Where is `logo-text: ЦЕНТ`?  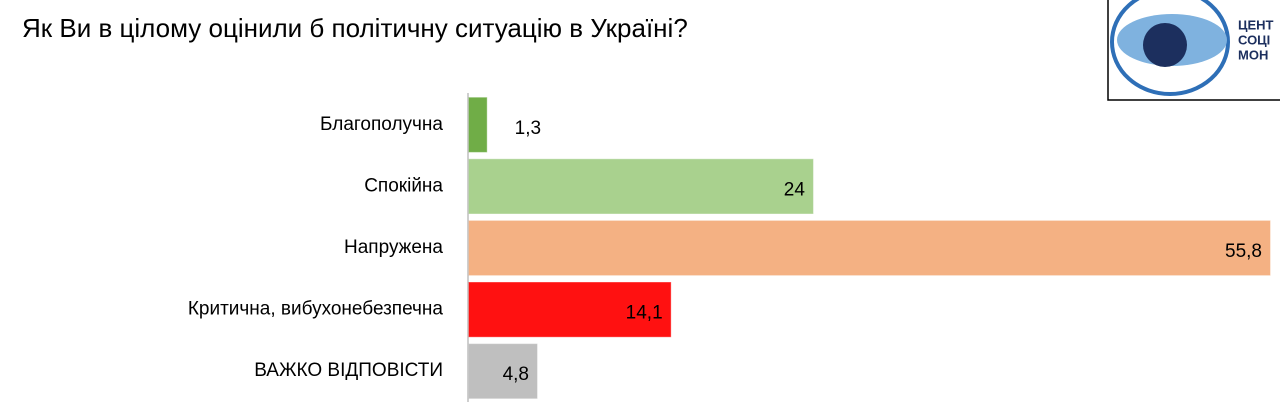
logo-text: ЦЕНТ is located at coordinates (1256, 24).